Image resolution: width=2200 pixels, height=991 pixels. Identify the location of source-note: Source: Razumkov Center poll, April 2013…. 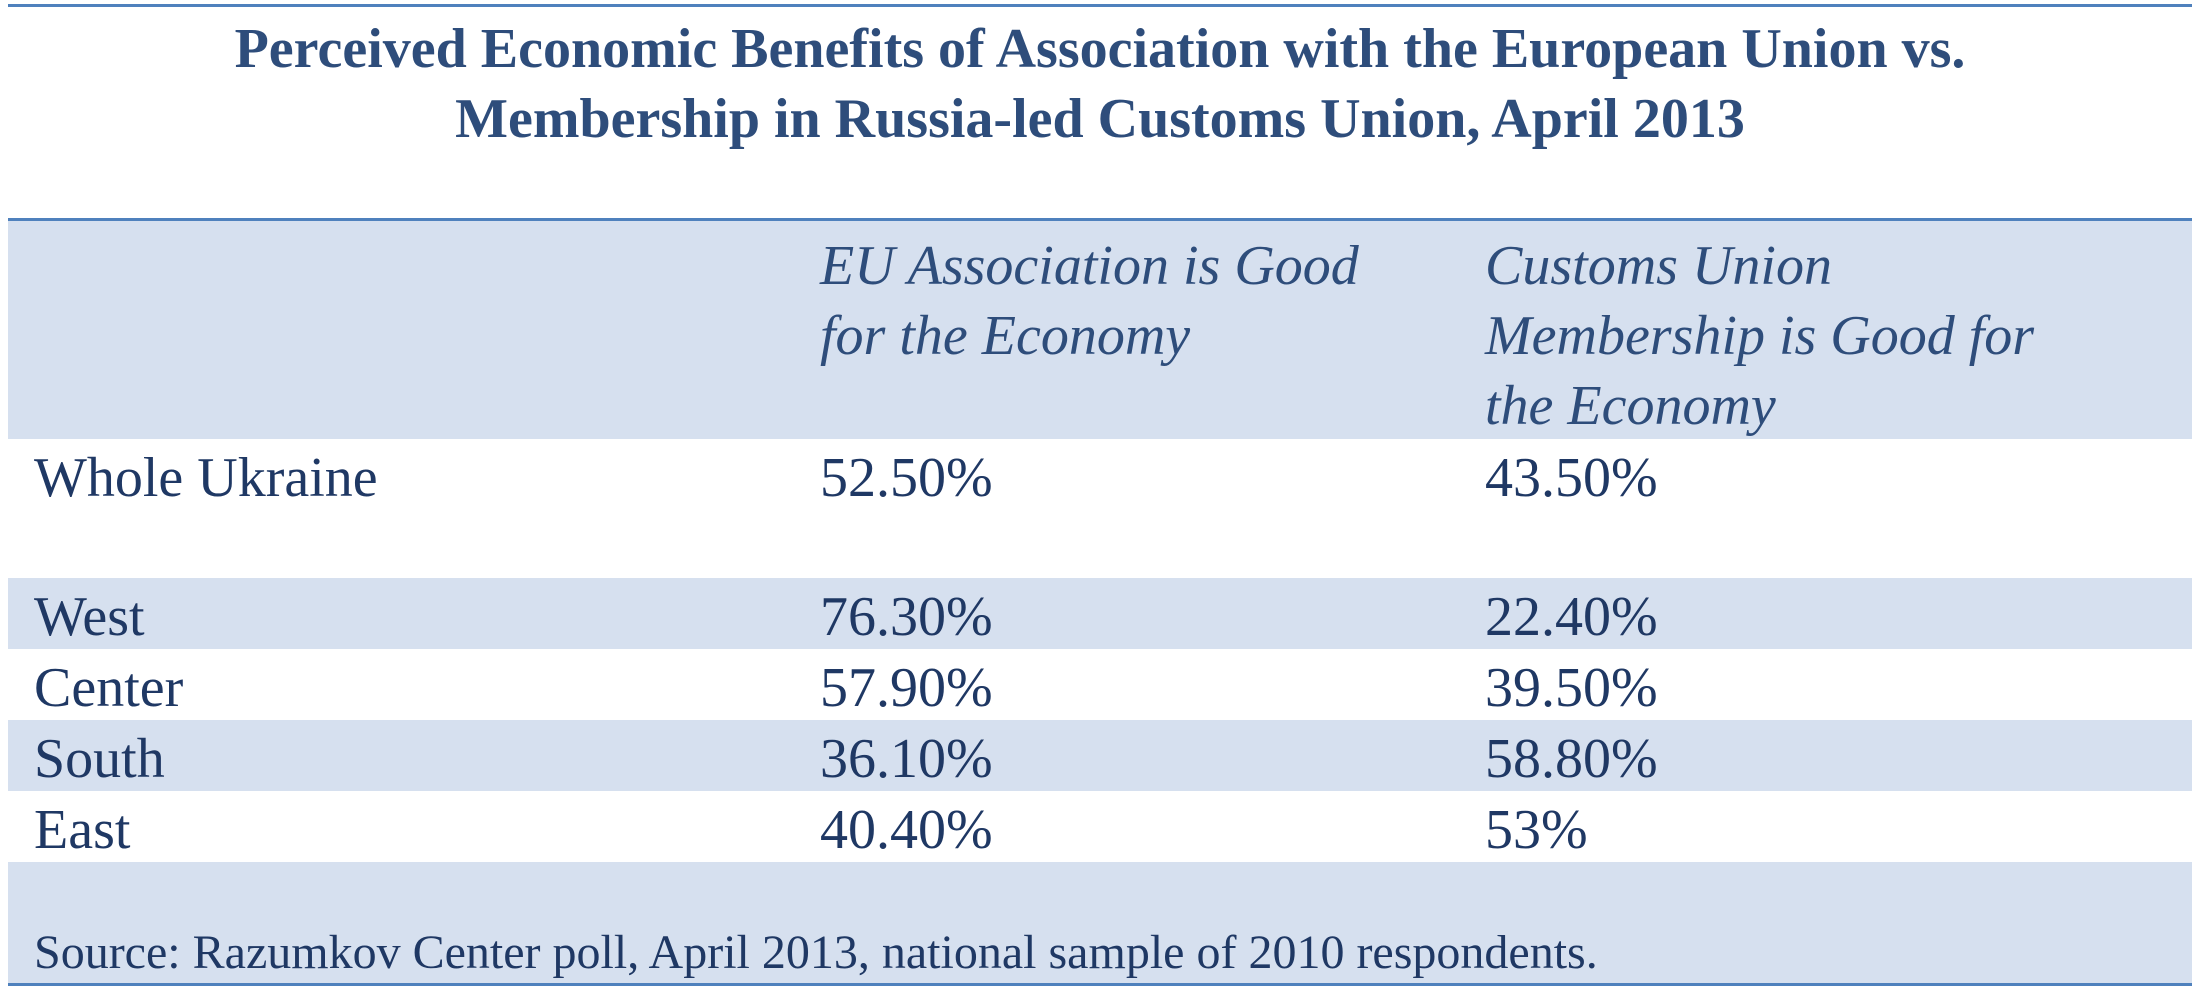
(816, 952).